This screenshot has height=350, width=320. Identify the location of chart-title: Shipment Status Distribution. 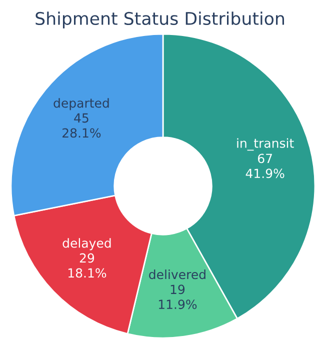
(160, 20).